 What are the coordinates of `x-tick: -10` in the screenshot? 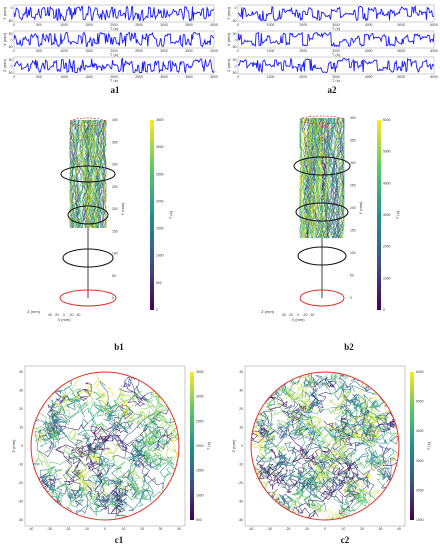 It's located at (306, 529).